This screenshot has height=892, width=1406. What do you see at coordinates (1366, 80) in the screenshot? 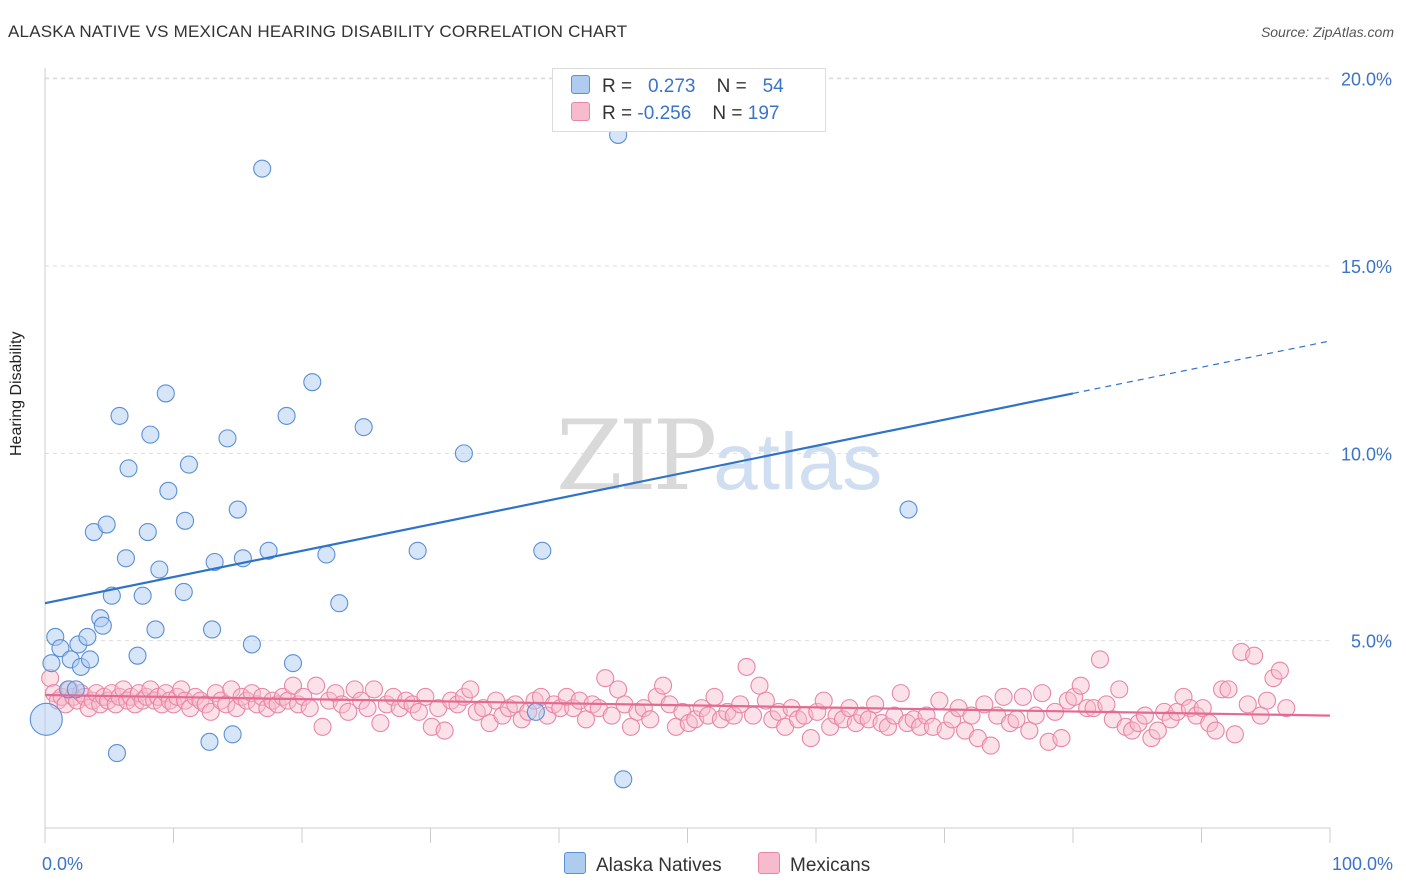
I see `y-tick-label: 20.0%` at bounding box center [1366, 80].